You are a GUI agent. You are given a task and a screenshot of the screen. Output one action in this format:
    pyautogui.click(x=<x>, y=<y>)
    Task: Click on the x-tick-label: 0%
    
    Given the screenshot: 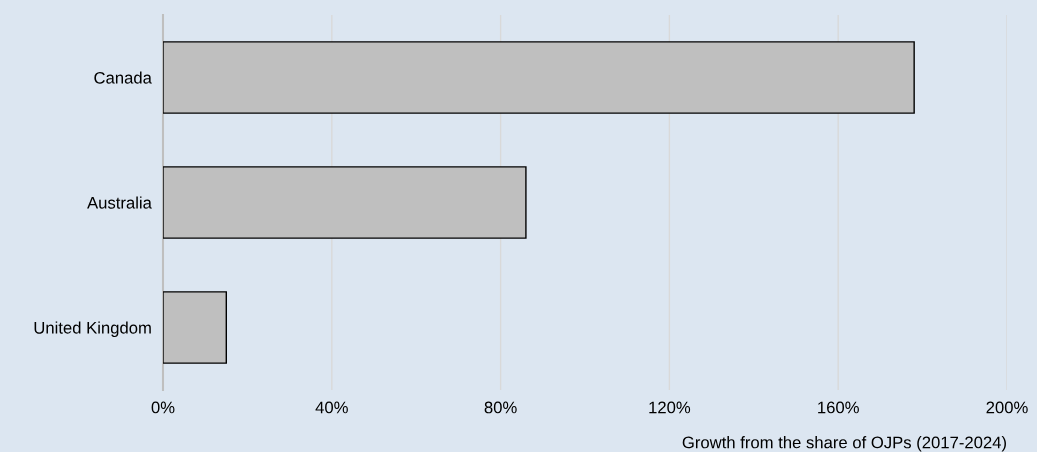 What is the action you would take?
    pyautogui.click(x=163, y=407)
    